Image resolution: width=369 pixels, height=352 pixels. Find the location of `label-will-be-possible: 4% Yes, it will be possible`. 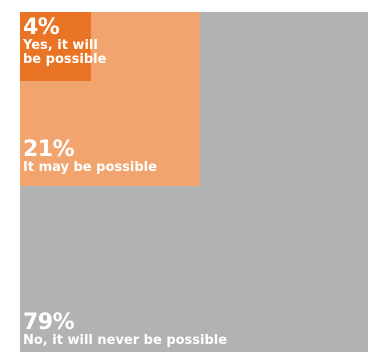

label-will-be-possible: 4% Yes, it will be possible is located at coordinates (68, 42).